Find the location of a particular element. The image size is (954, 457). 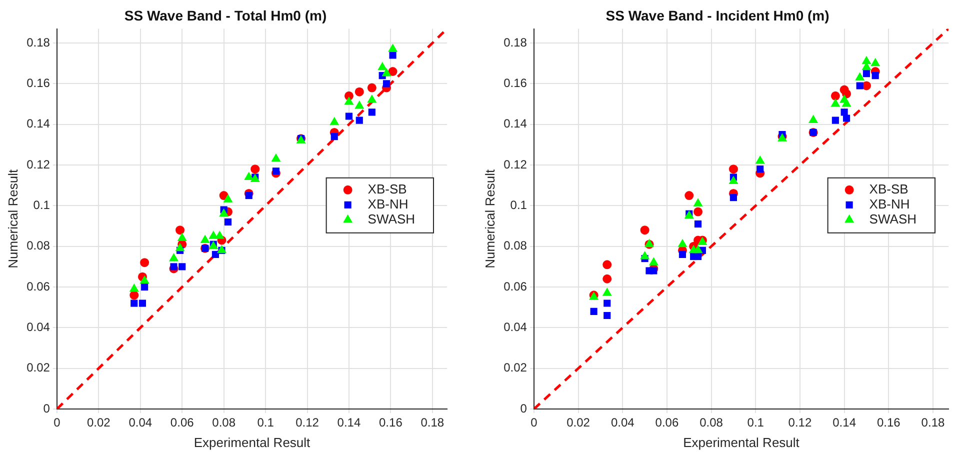

y-tick-label: 0.04 is located at coordinates (38, 327).